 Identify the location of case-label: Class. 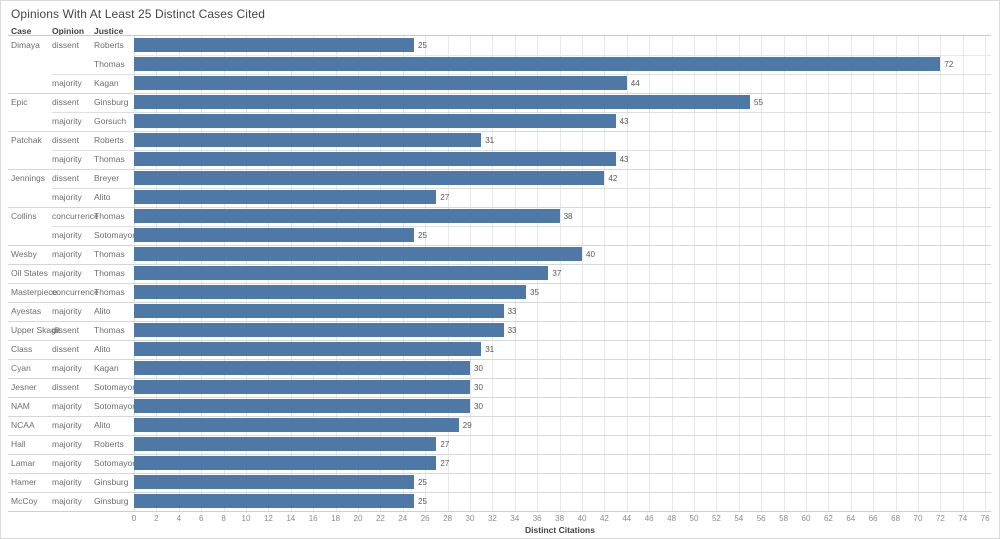
(22, 349).